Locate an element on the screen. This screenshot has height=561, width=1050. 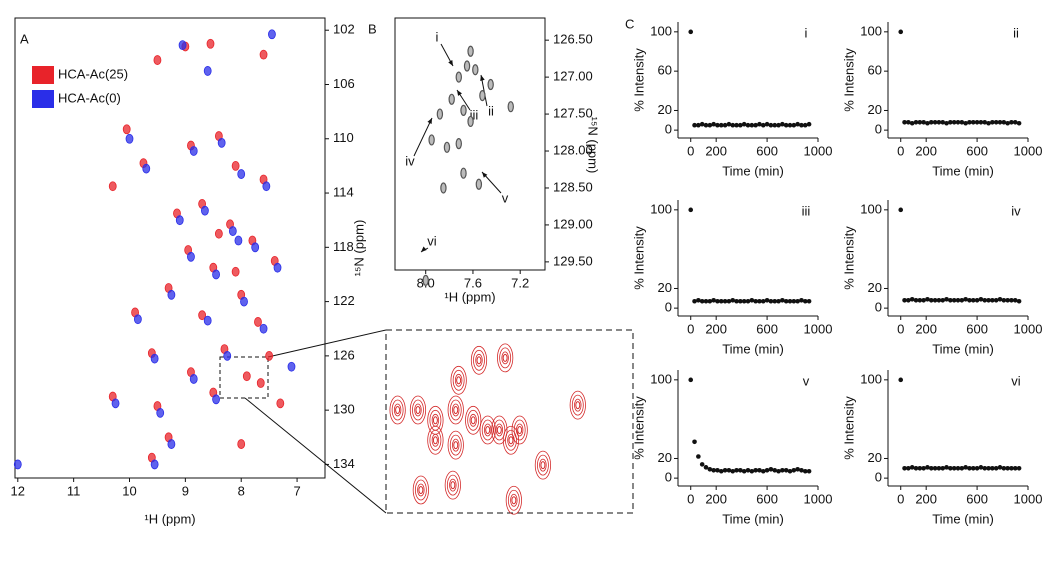
y-tick-label: 128.50 is located at coordinates (573, 186).